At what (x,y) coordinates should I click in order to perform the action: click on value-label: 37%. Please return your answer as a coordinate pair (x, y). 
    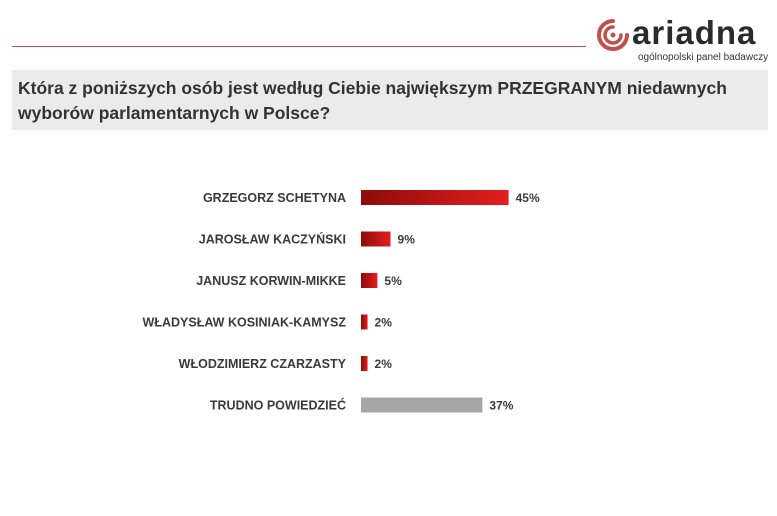
    Looking at the image, I should click on (501, 406).